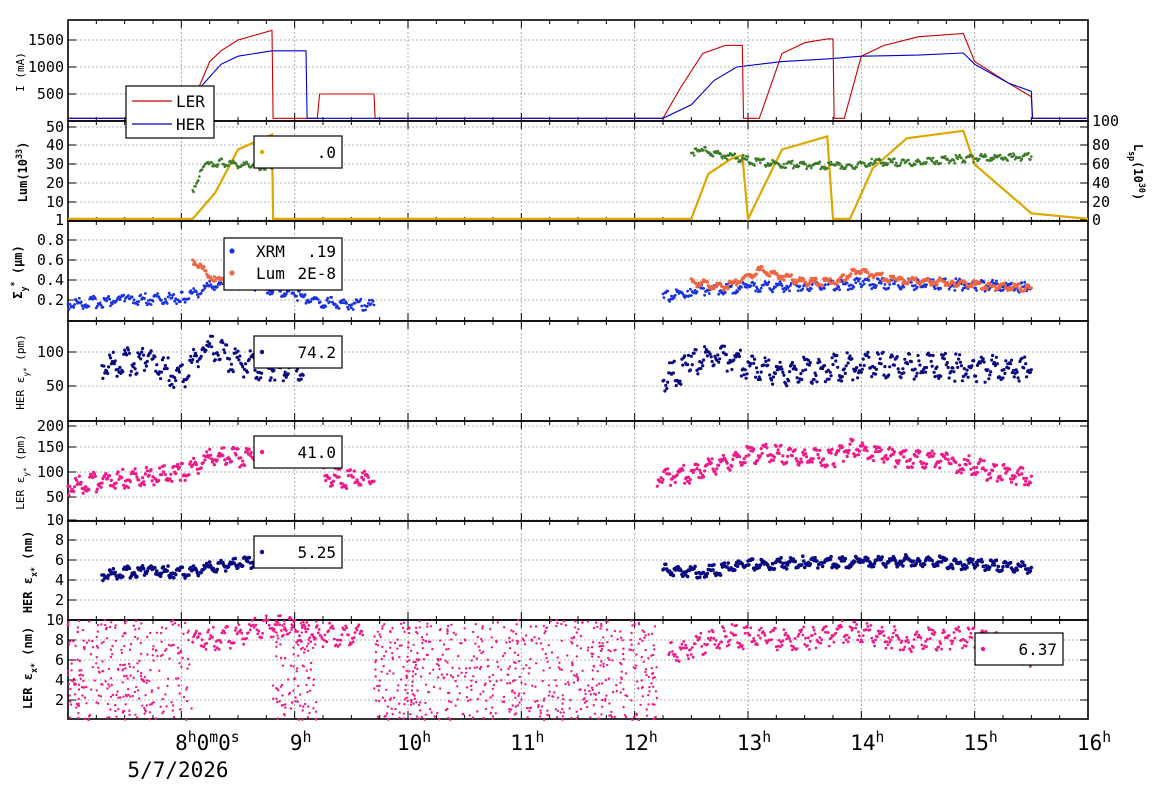 Image resolution: width=1160 pixels, height=786 pixels. Describe the element at coordinates (296, 743) in the screenshot. I see `x-tick-label-part: 9` at that location.